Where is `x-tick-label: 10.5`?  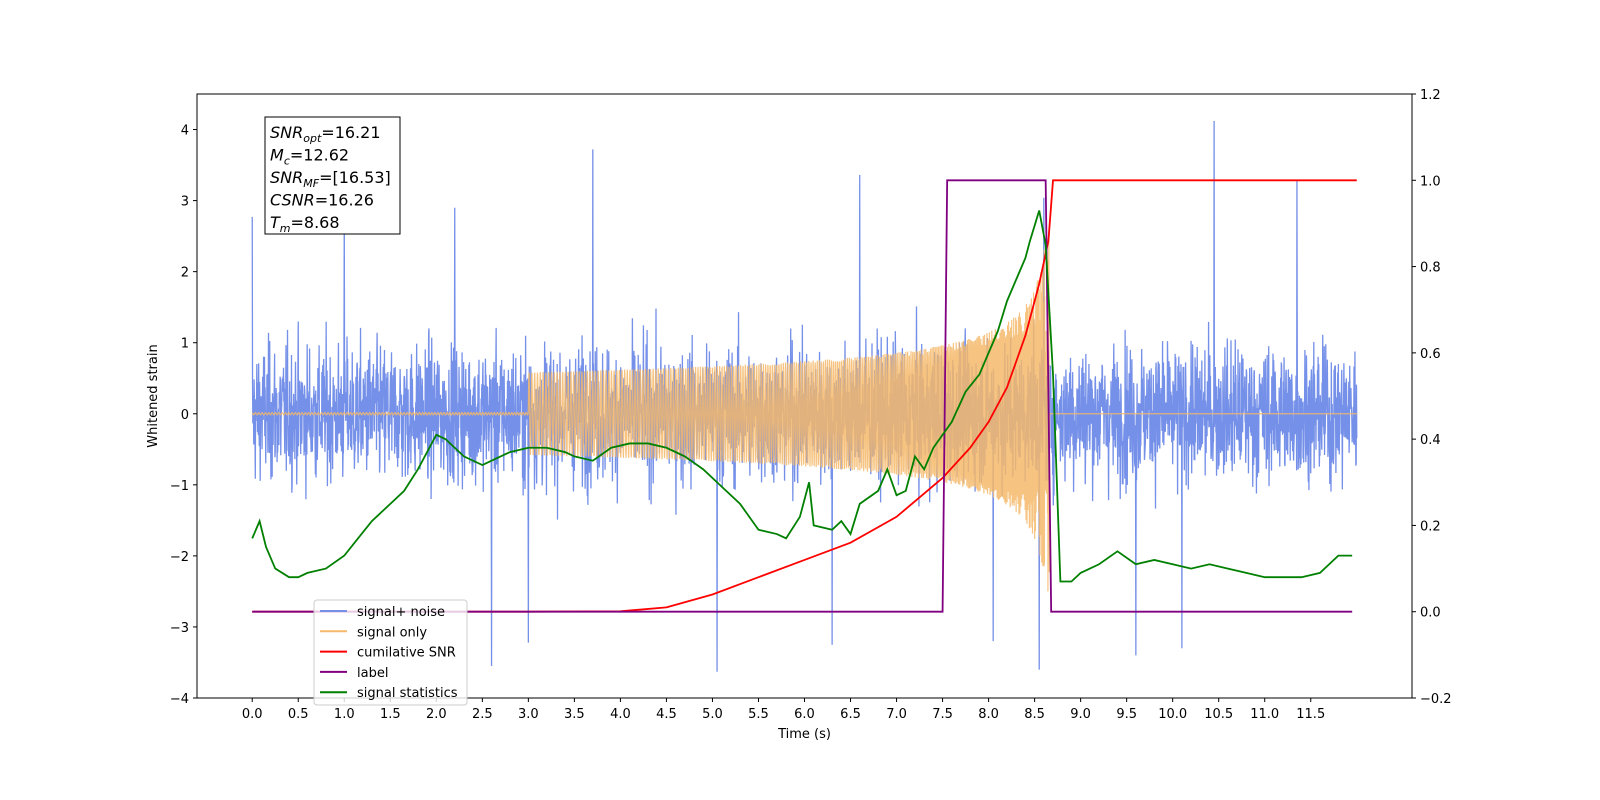 x-tick-label: 10.5 is located at coordinates (1218, 714).